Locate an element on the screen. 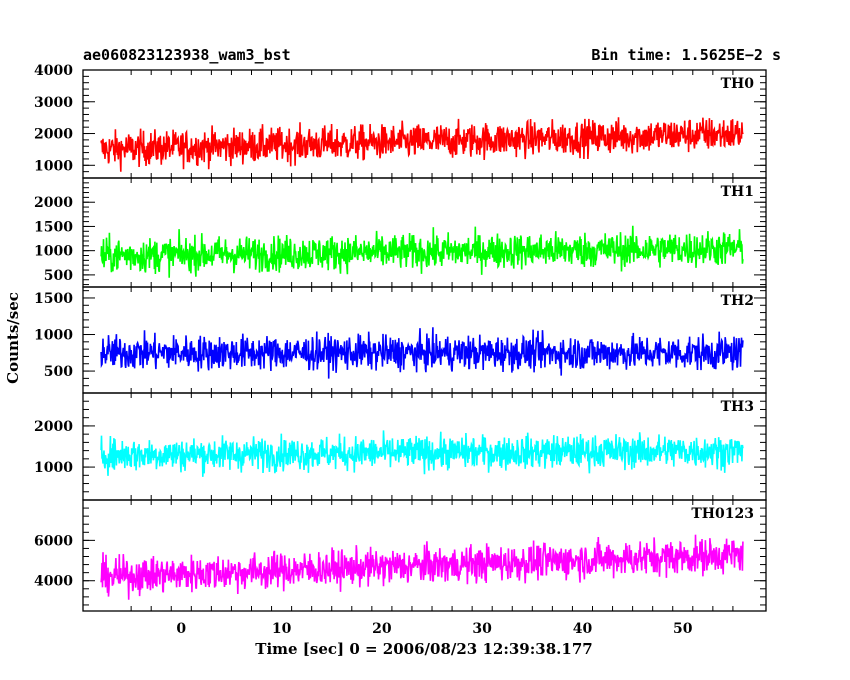 The height and width of the screenshot is (680, 850). series-line-th1 is located at coordinates (422, 251).